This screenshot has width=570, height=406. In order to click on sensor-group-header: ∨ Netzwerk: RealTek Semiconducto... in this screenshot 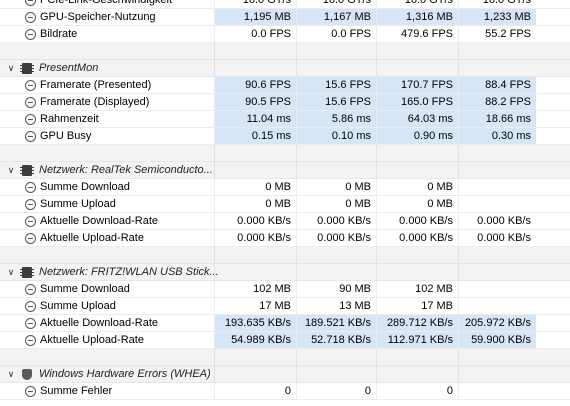, I will do `click(285, 170)`.